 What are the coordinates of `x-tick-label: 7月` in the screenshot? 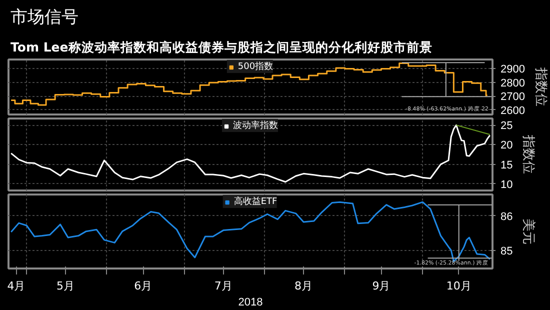 It's located at (223, 286).